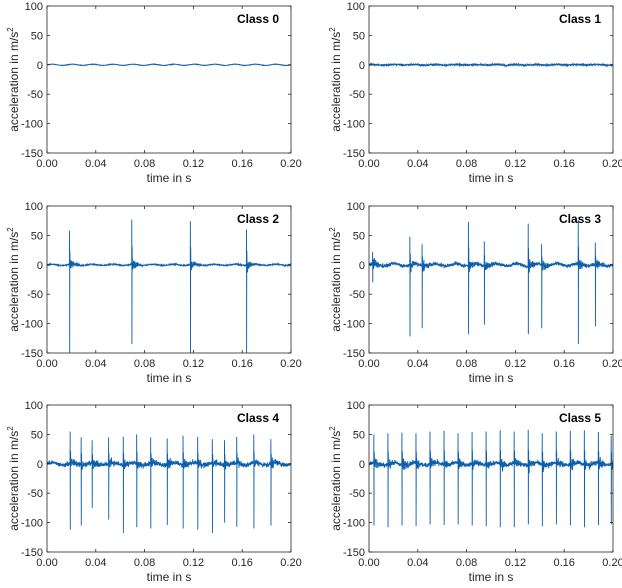 The width and height of the screenshot is (622, 588). What do you see at coordinates (580, 418) in the screenshot?
I see `panel-title: Class 5` at bounding box center [580, 418].